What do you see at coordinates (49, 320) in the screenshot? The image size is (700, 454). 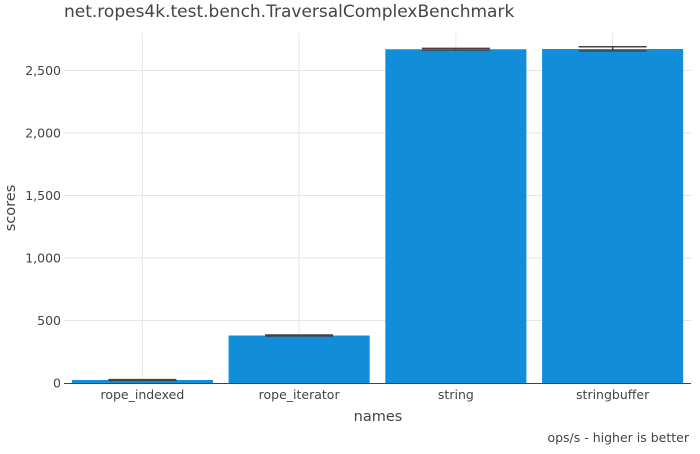 I see `y-tick-label: 500` at bounding box center [49, 320].